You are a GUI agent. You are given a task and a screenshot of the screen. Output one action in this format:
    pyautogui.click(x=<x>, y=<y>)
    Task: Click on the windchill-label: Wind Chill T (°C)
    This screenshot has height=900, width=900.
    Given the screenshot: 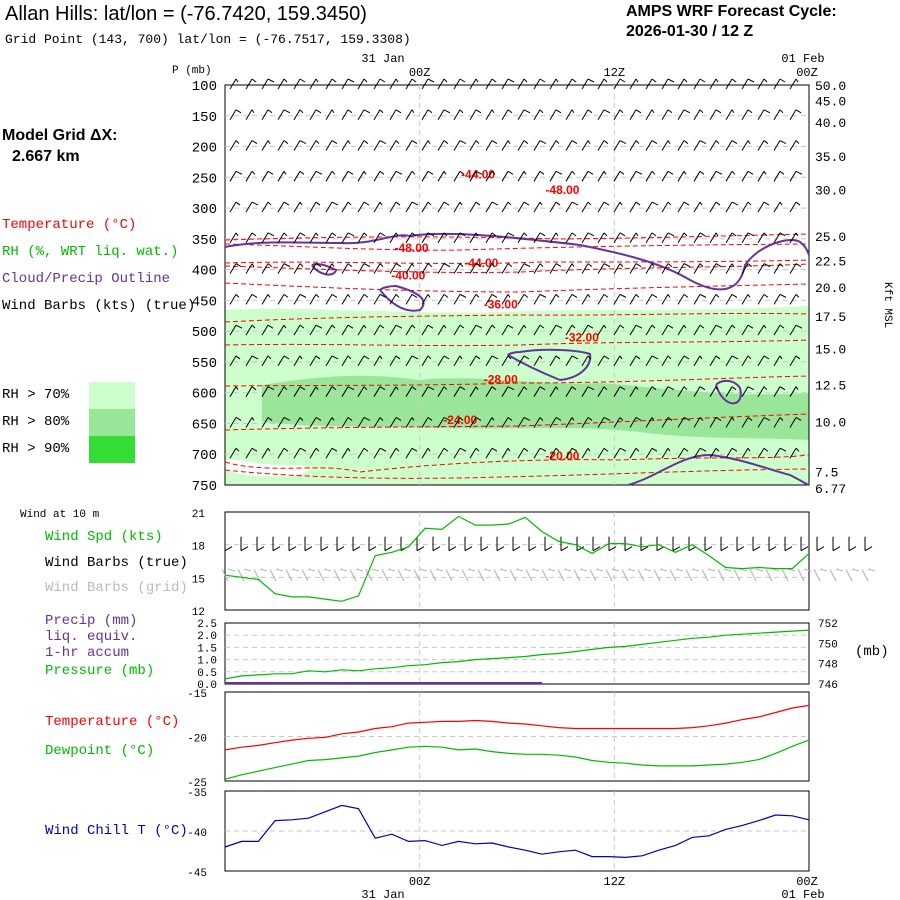 What is the action you would take?
    pyautogui.click(x=116, y=831)
    